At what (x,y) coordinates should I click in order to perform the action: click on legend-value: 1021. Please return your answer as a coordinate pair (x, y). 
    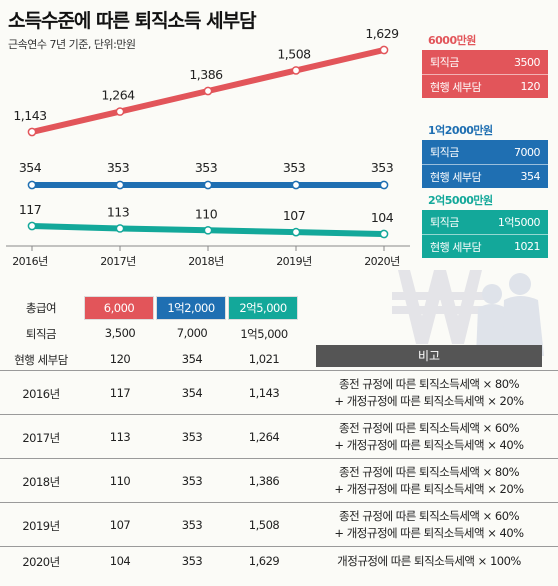
    Looking at the image, I should click on (527, 246).